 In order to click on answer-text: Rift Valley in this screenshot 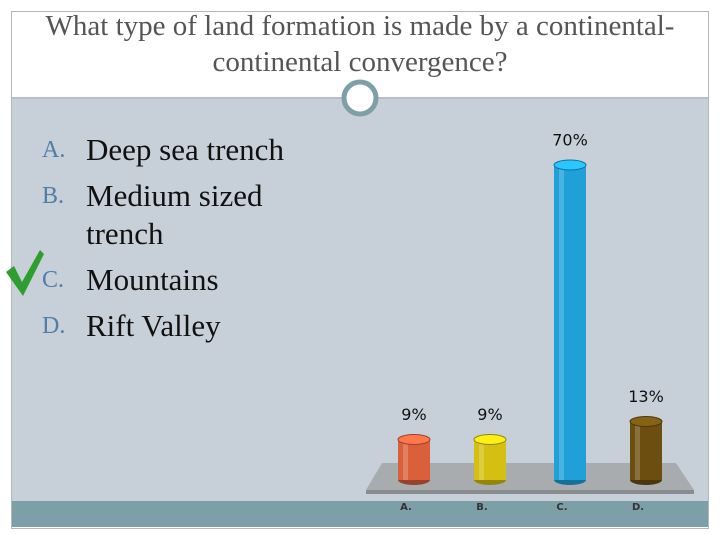, I will do `click(153, 325)`.